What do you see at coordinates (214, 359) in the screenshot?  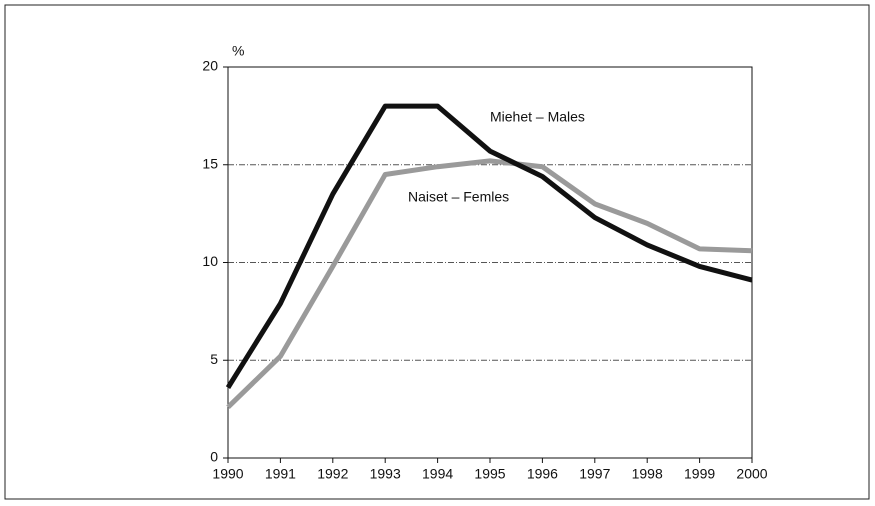 I see `y-tick-label: 5` at bounding box center [214, 359].